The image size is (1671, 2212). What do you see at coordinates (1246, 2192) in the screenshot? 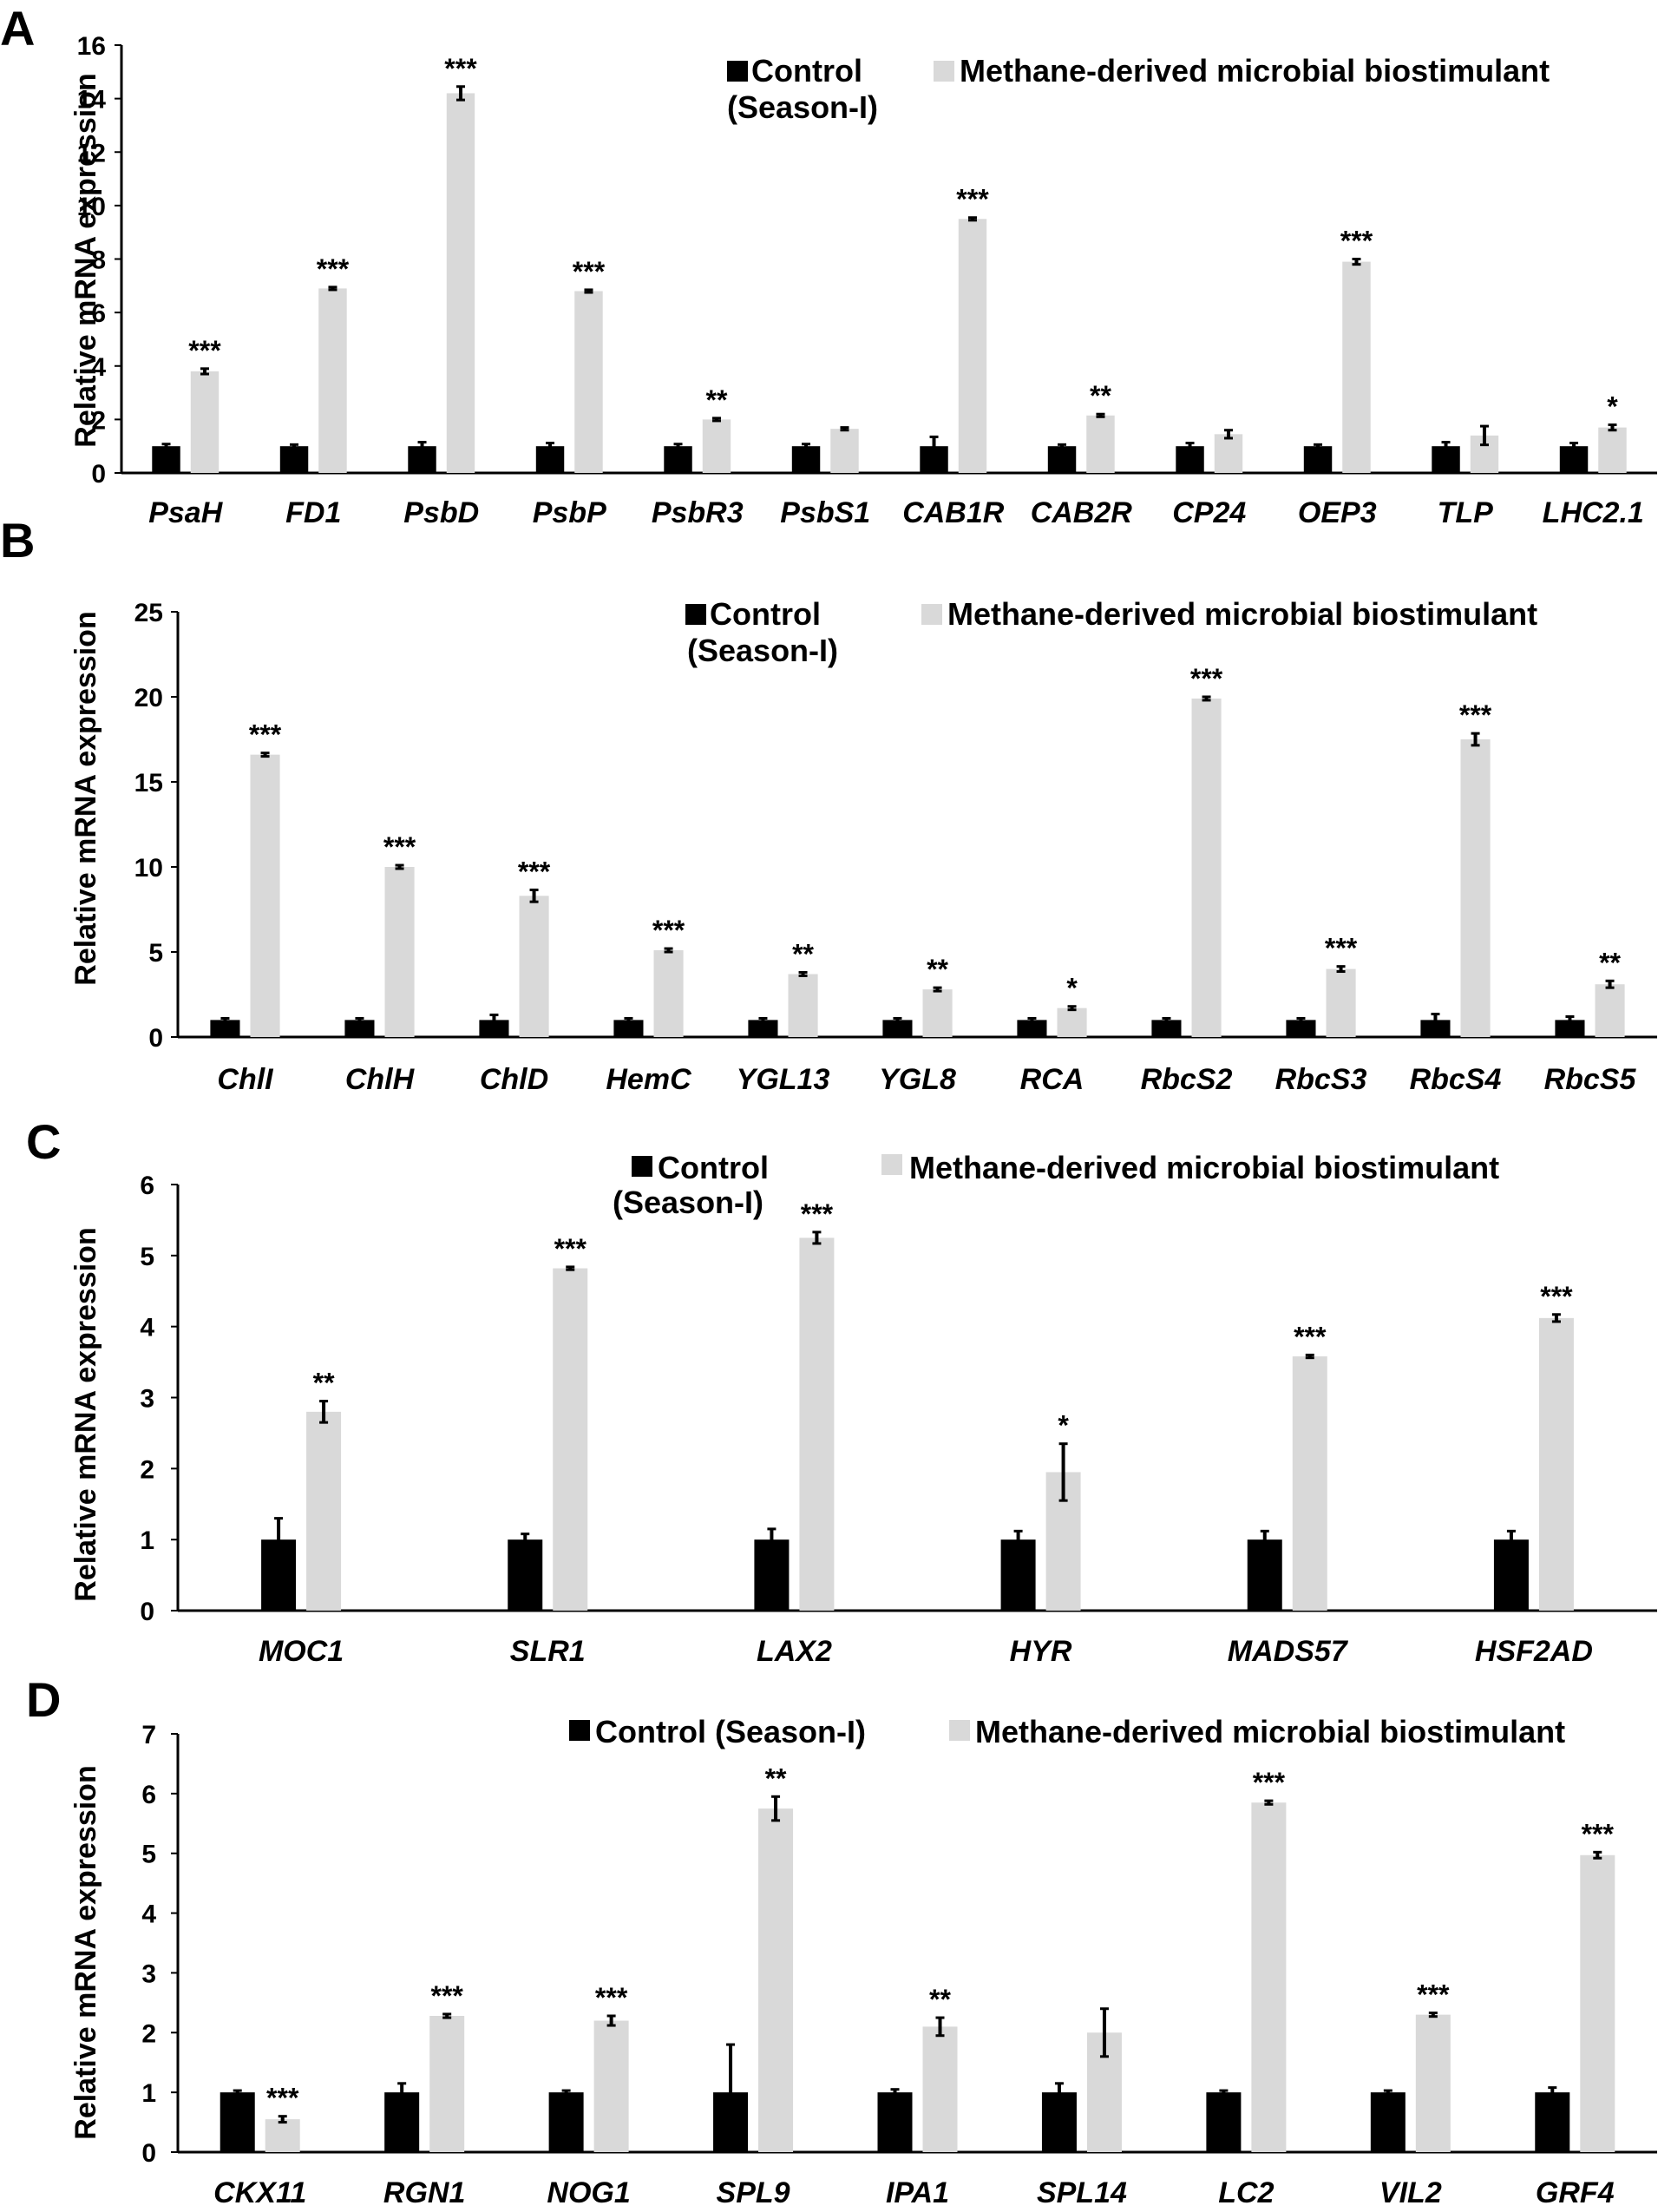
I see `panel-d-category-label: LC2` at bounding box center [1246, 2192].